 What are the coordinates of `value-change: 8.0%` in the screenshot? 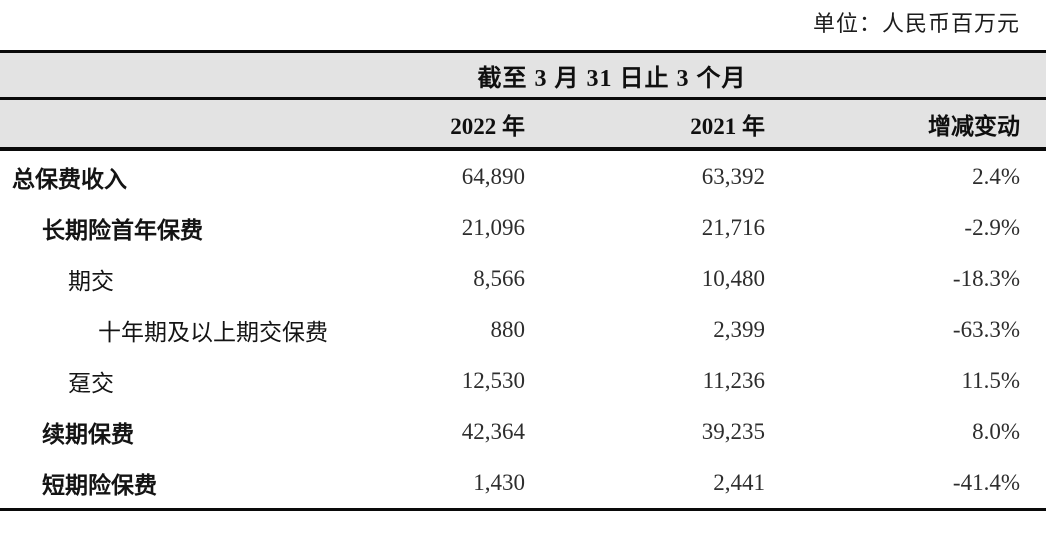 It's located at (996, 431).